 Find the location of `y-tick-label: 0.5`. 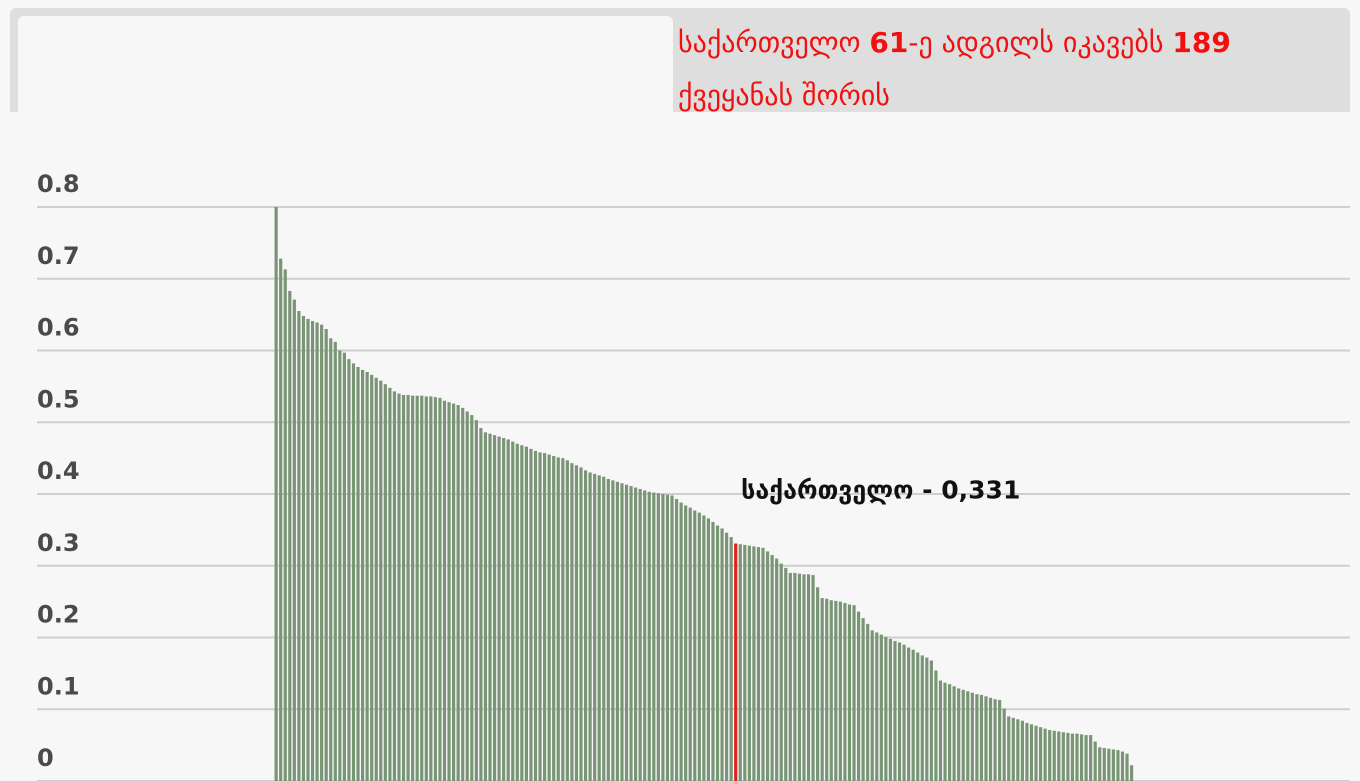

y-tick-label: 0.5 is located at coordinates (58, 399).